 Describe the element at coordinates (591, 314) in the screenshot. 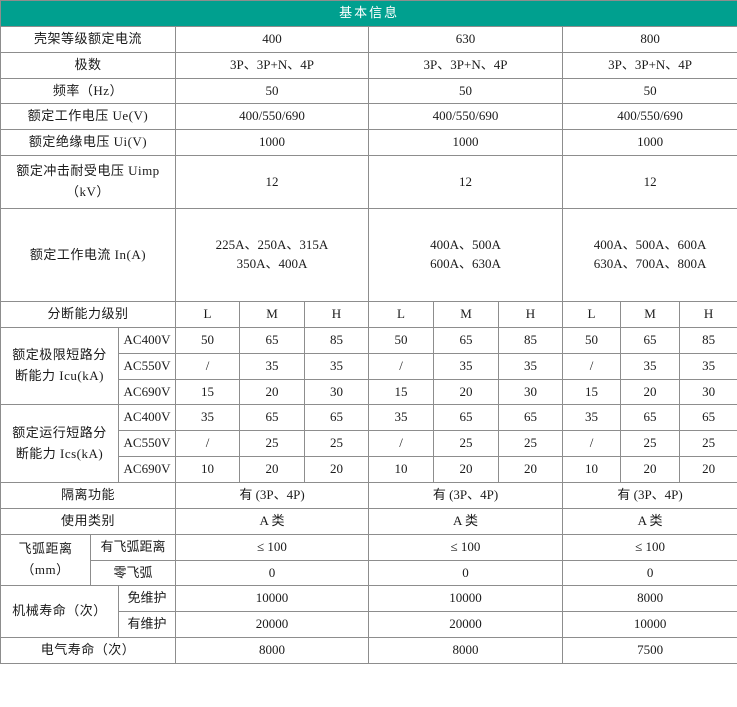

I see `grade-header-800-l: L` at that location.